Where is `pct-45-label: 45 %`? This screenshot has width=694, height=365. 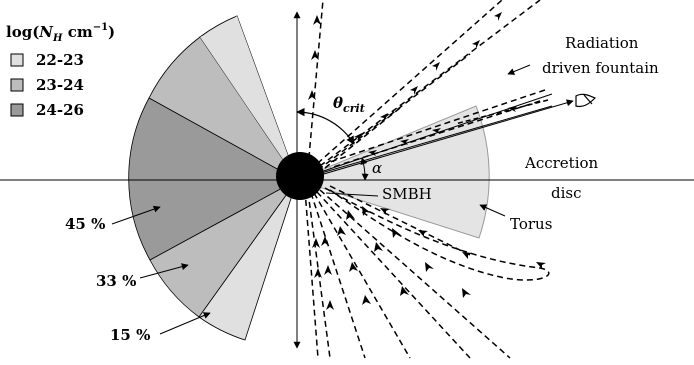 pct-45-label: 45 % is located at coordinates (85, 224).